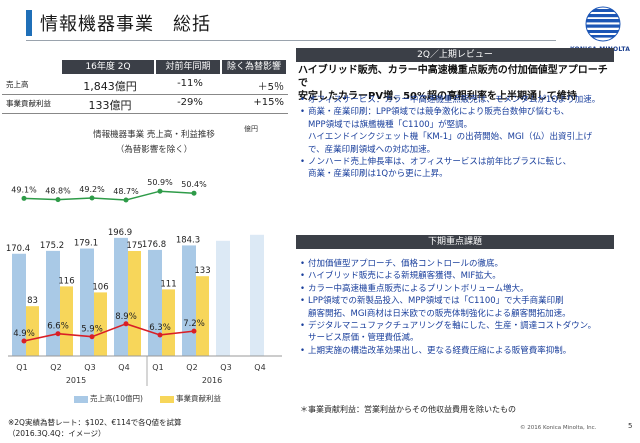  I want to click on kpi-ex-fx: ＋5％, so click(270, 87).